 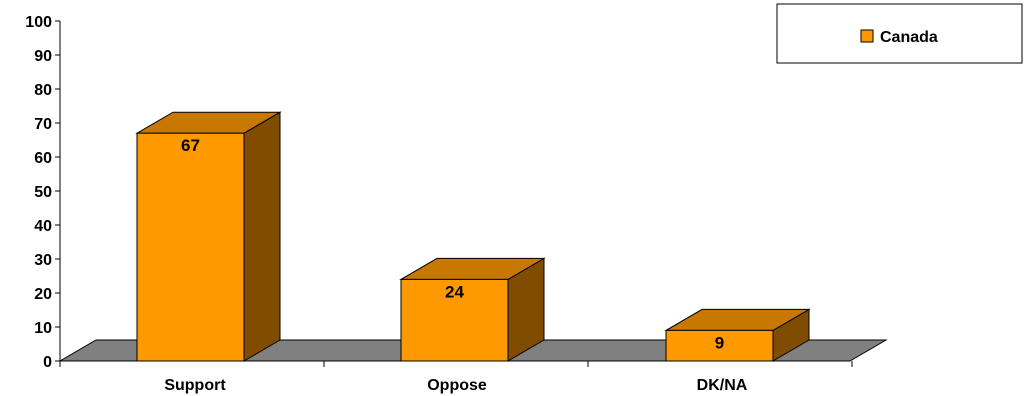 I want to click on y-tick-label: 40, so click(x=43, y=226).